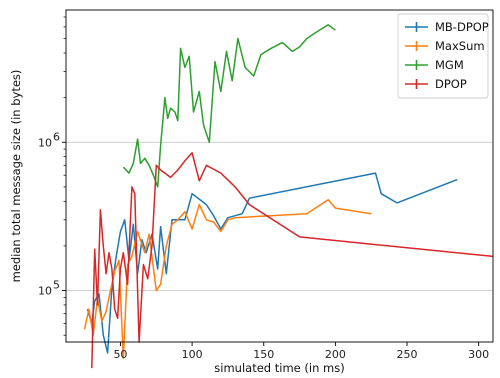 The width and height of the screenshot is (500, 378). I want to click on x-tick-label-4: 250, so click(407, 354).